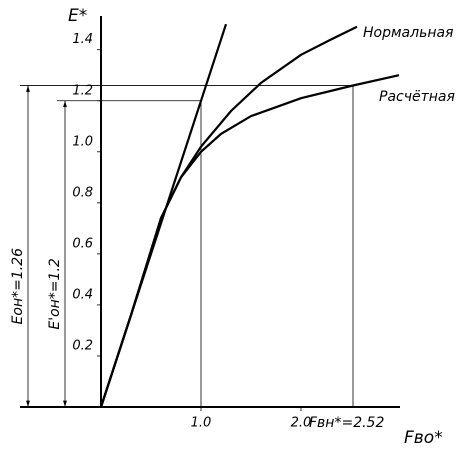  What do you see at coordinates (301, 423) in the screenshot?
I see `x-tick-label: 2.0` at bounding box center [301, 423].